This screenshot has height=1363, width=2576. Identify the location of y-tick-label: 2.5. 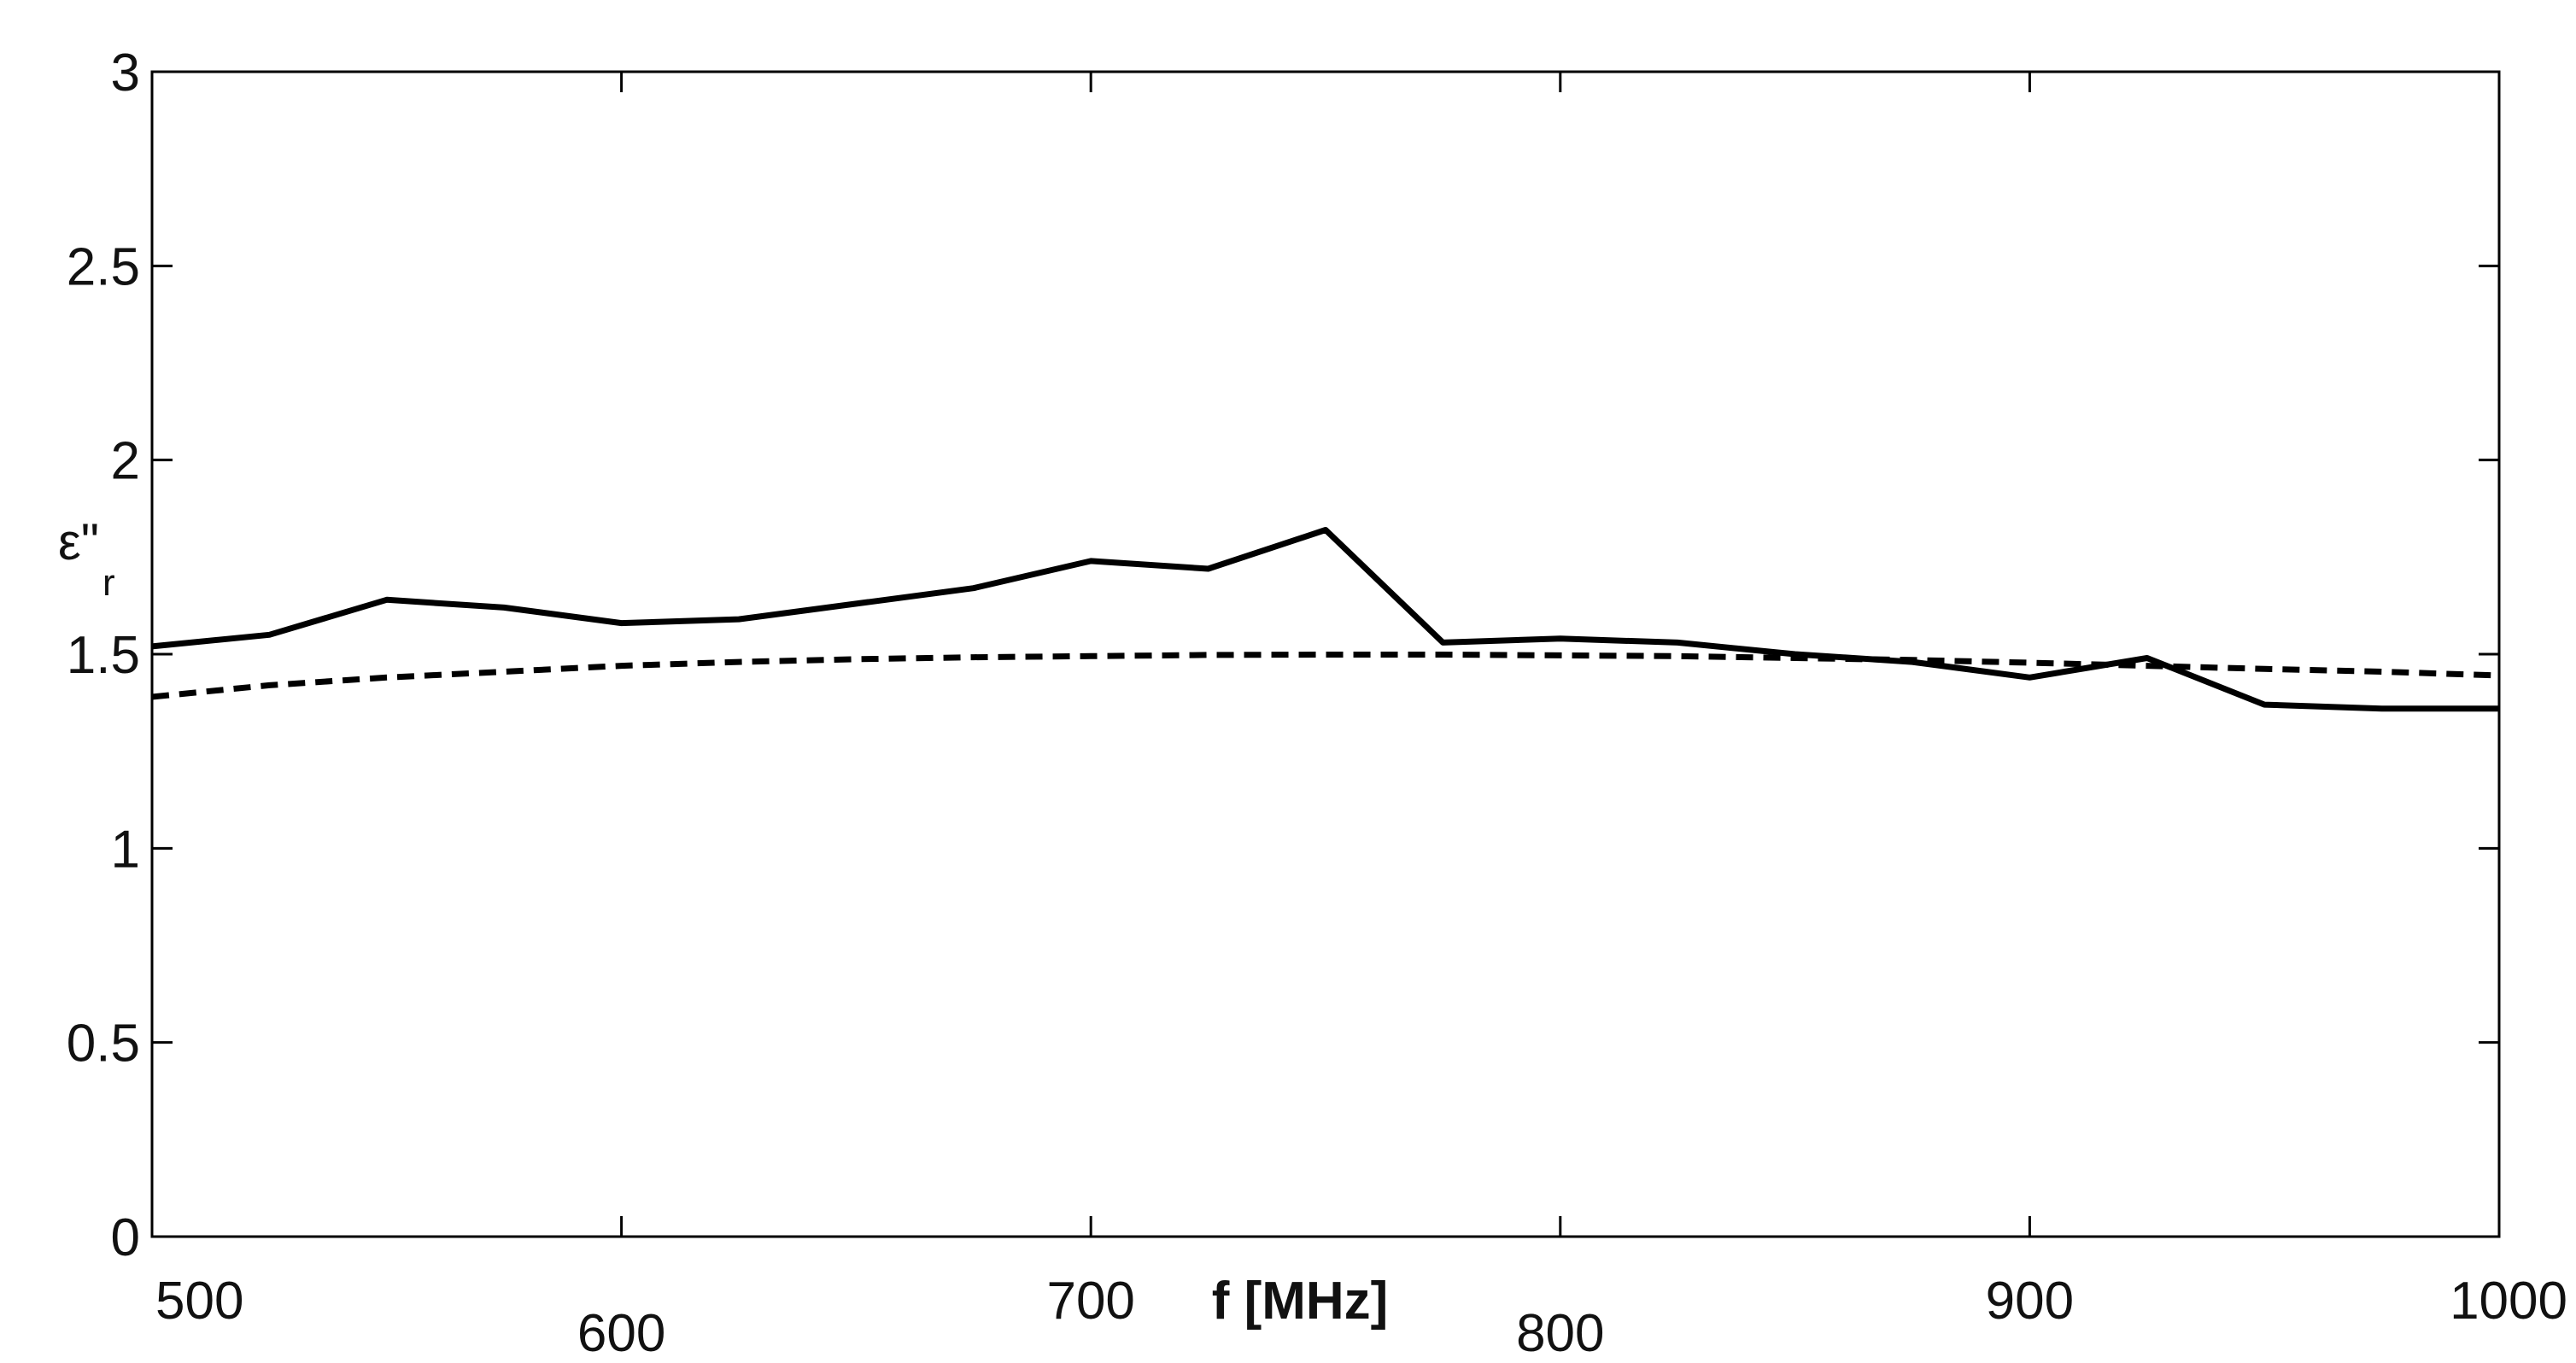
(103, 266).